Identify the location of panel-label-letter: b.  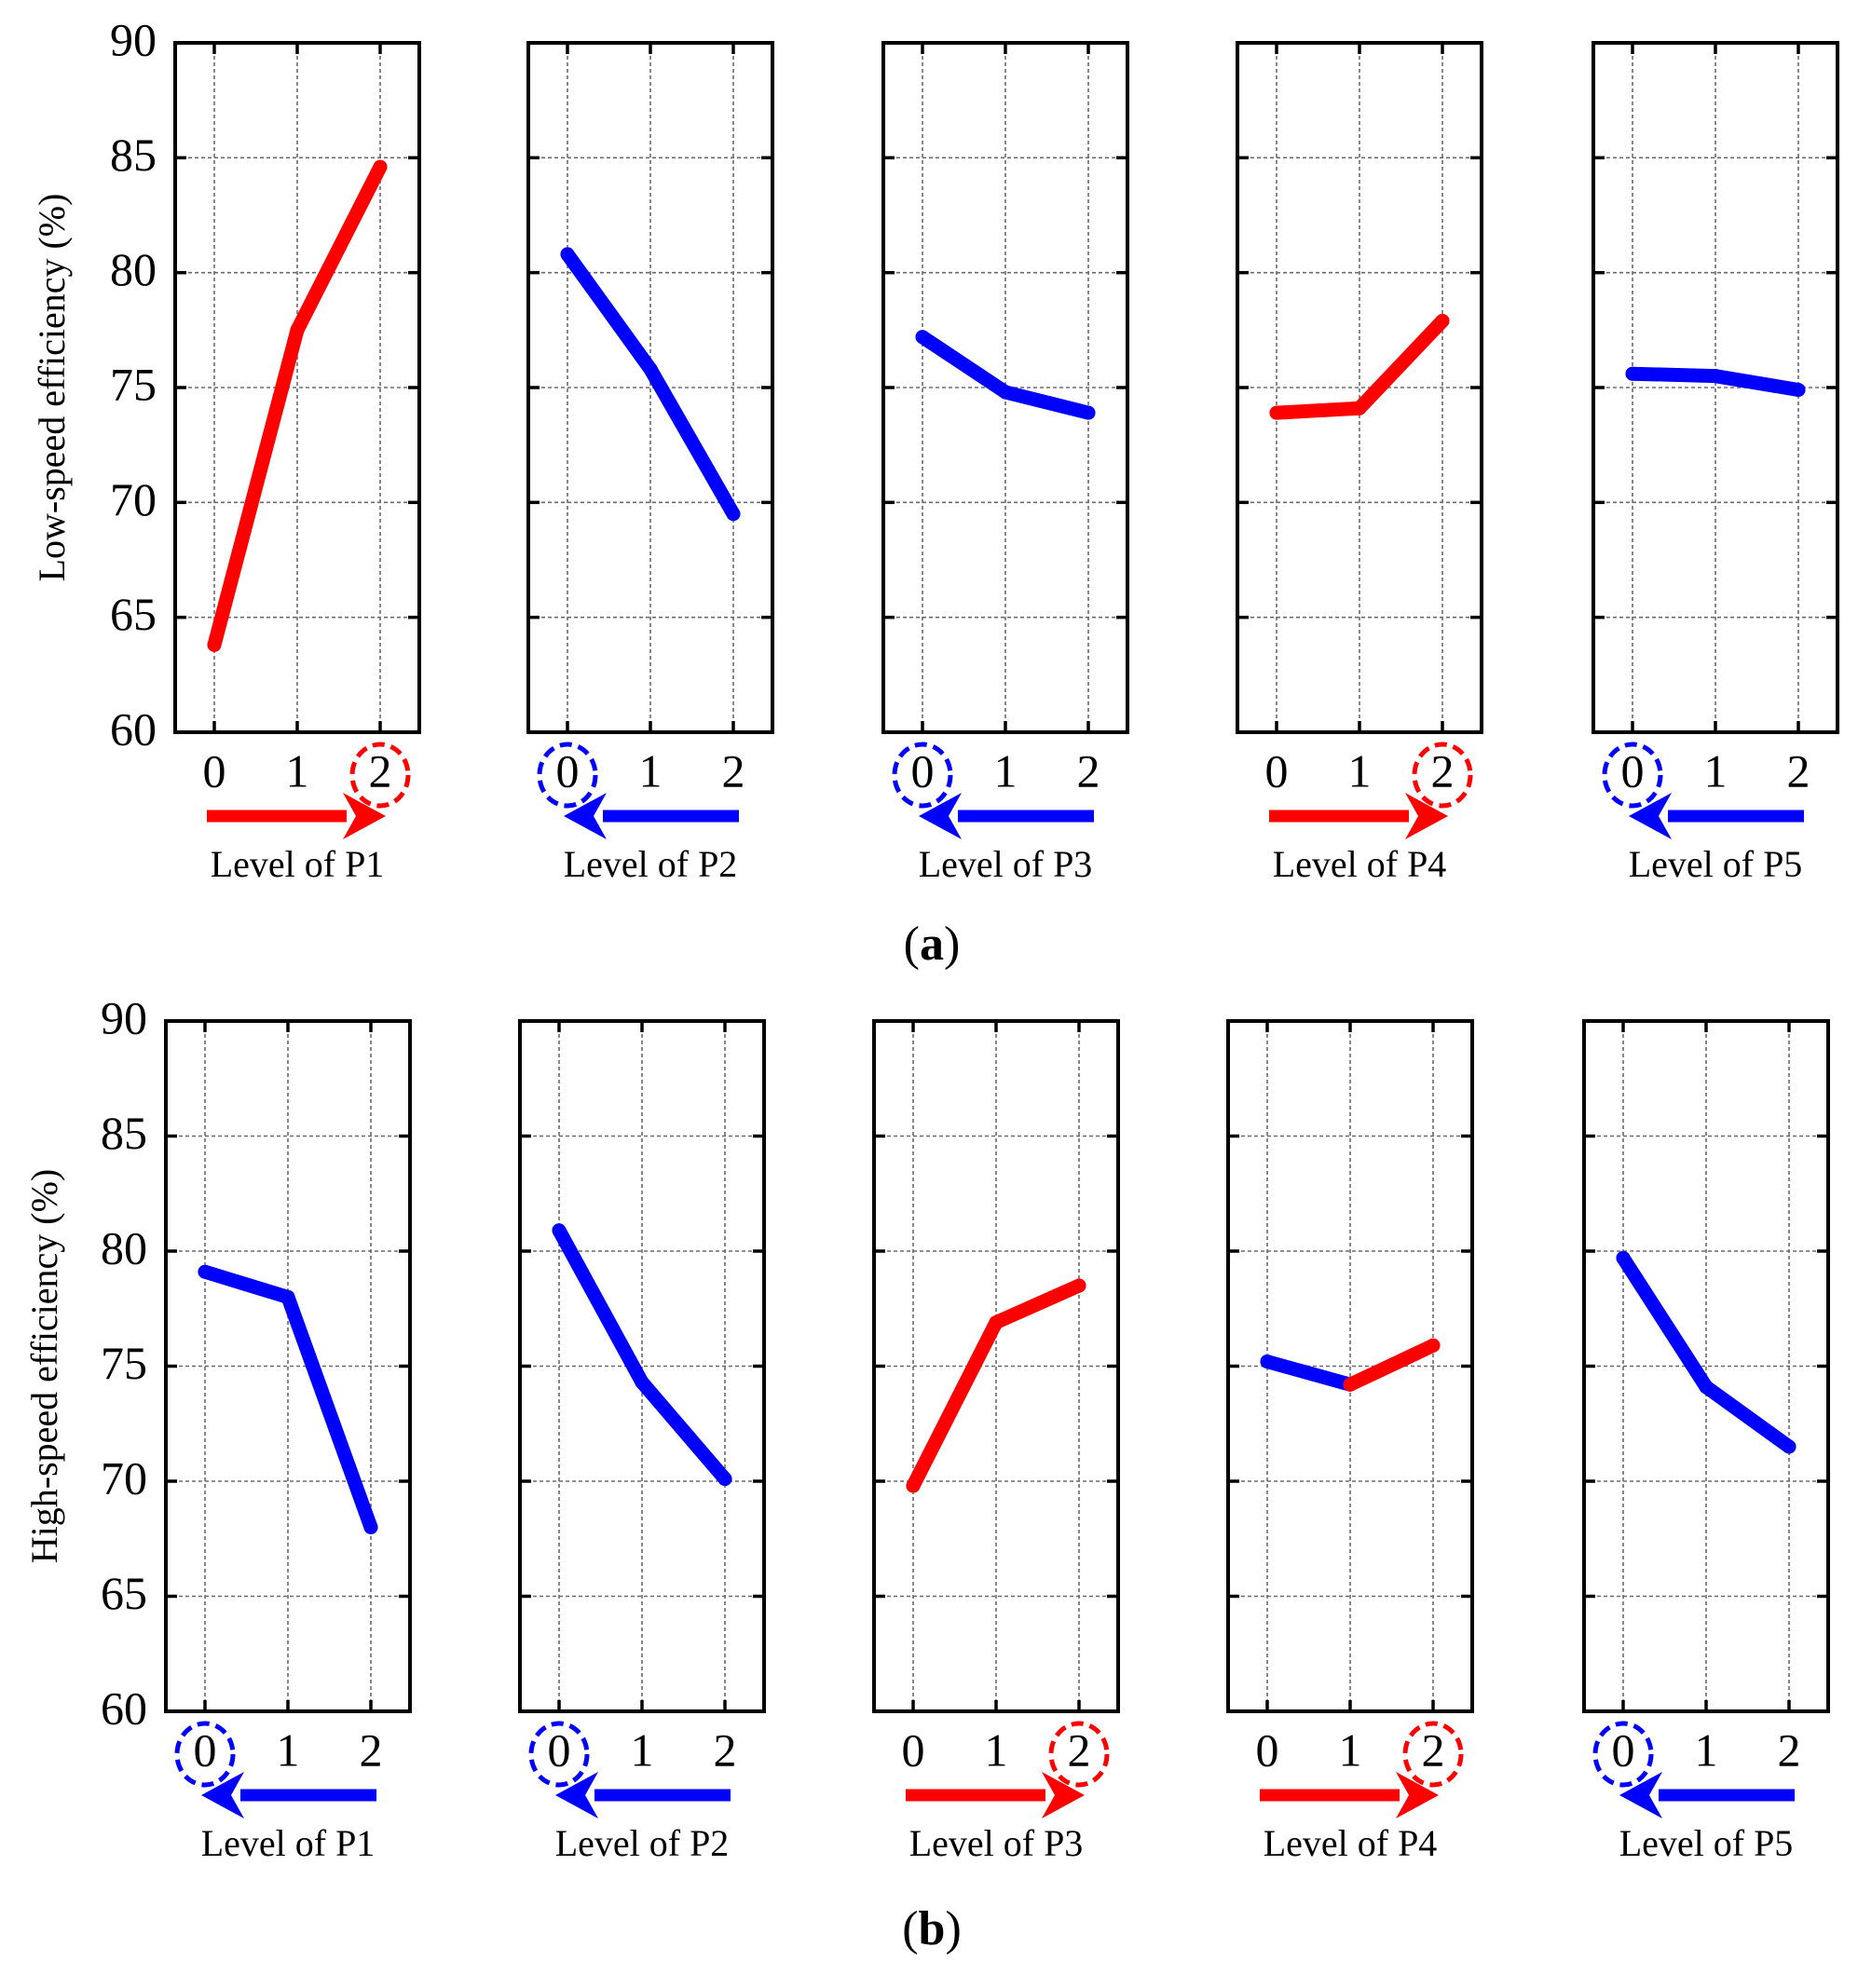
(932, 1929).